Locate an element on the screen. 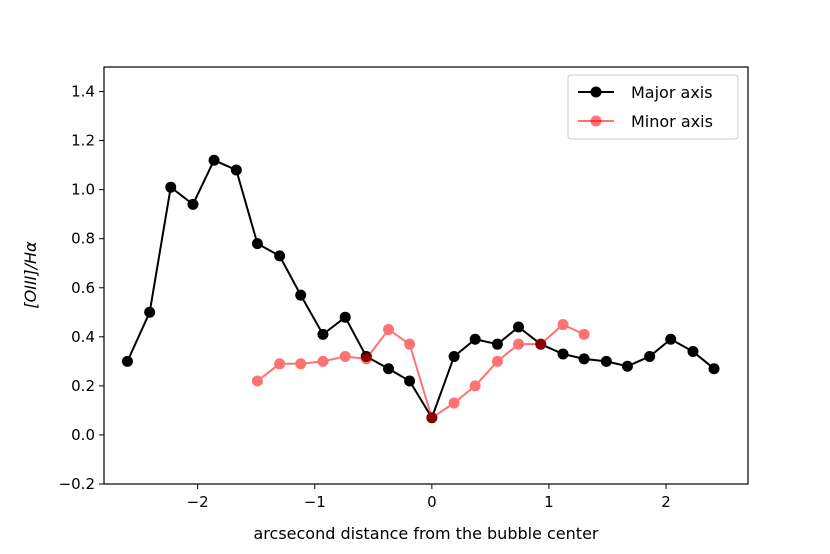  y-tick-label: 0.2 is located at coordinates (83, 386).